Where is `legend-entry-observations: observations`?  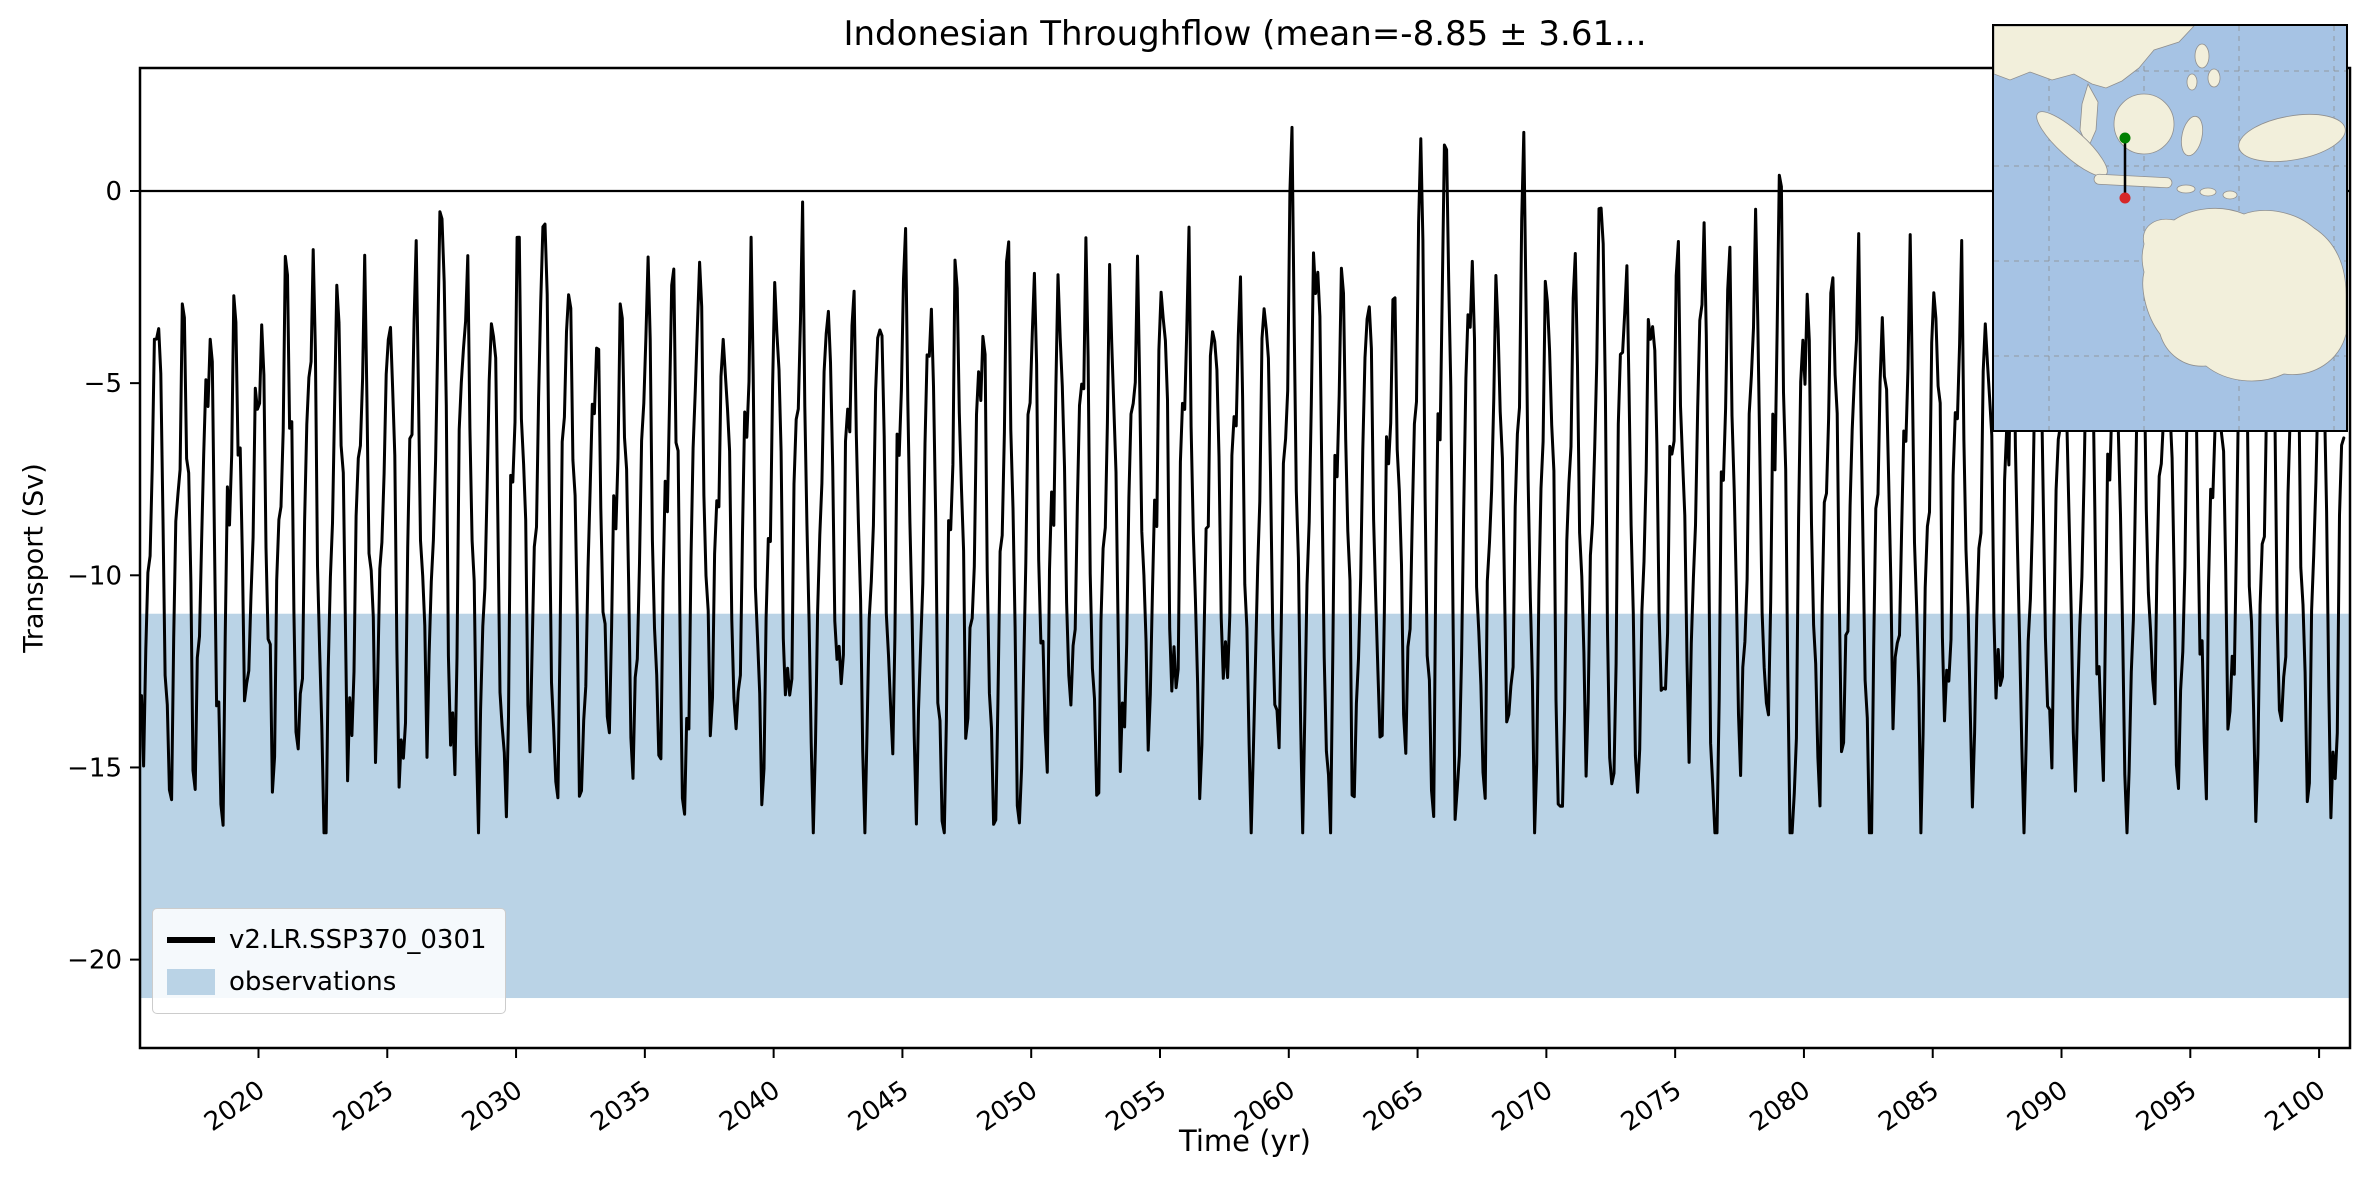
legend-entry-observations: observations is located at coordinates (327, 982).